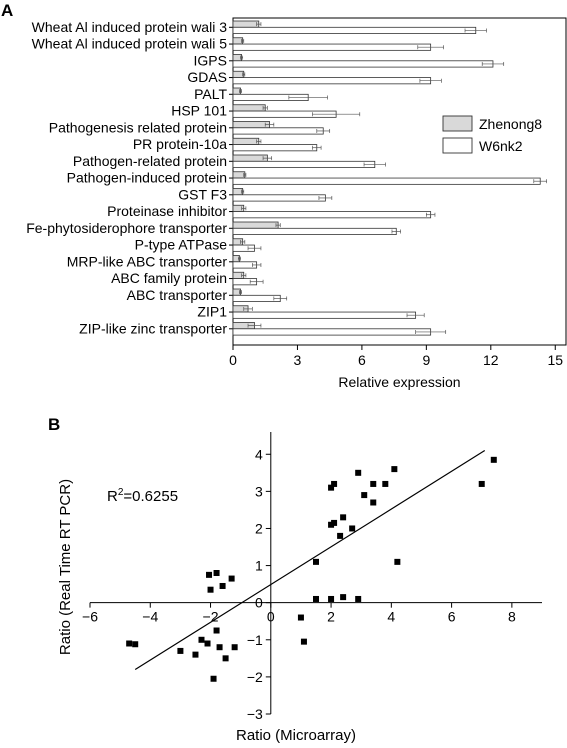  Describe the element at coordinates (199, 111) in the screenshot. I see `category-label: HSP 101` at that location.